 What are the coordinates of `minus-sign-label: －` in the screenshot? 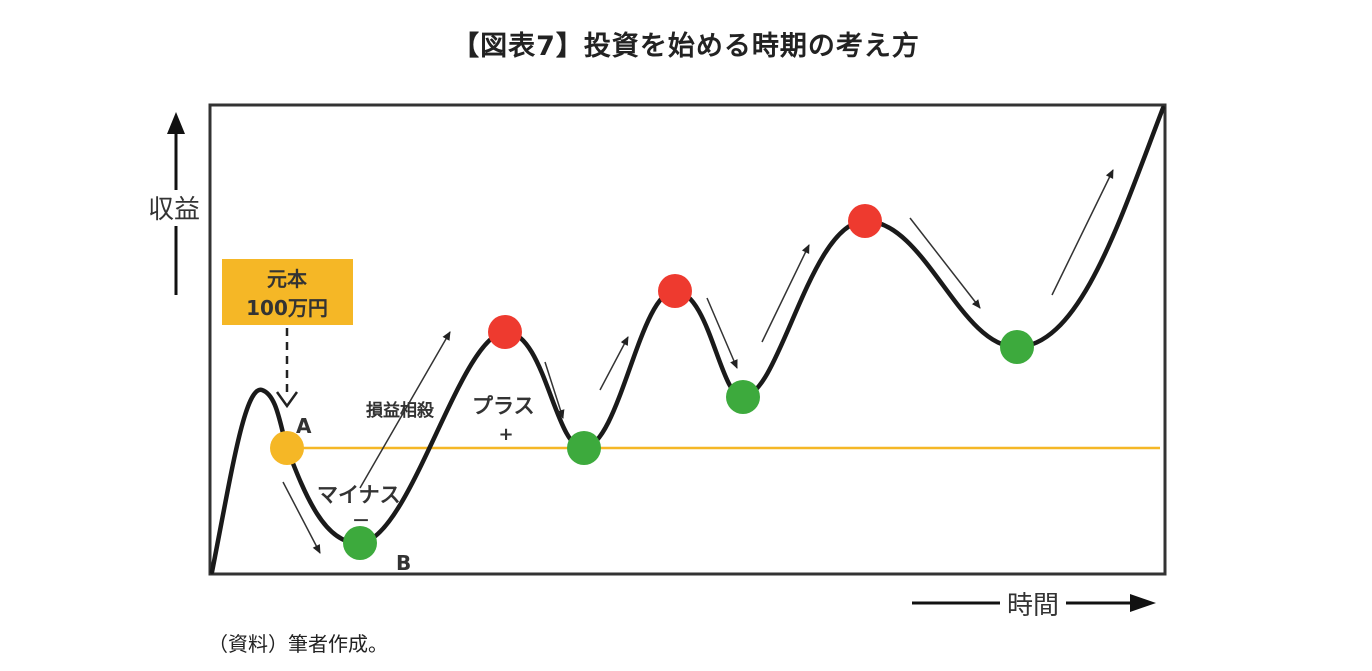 It's located at (361, 521).